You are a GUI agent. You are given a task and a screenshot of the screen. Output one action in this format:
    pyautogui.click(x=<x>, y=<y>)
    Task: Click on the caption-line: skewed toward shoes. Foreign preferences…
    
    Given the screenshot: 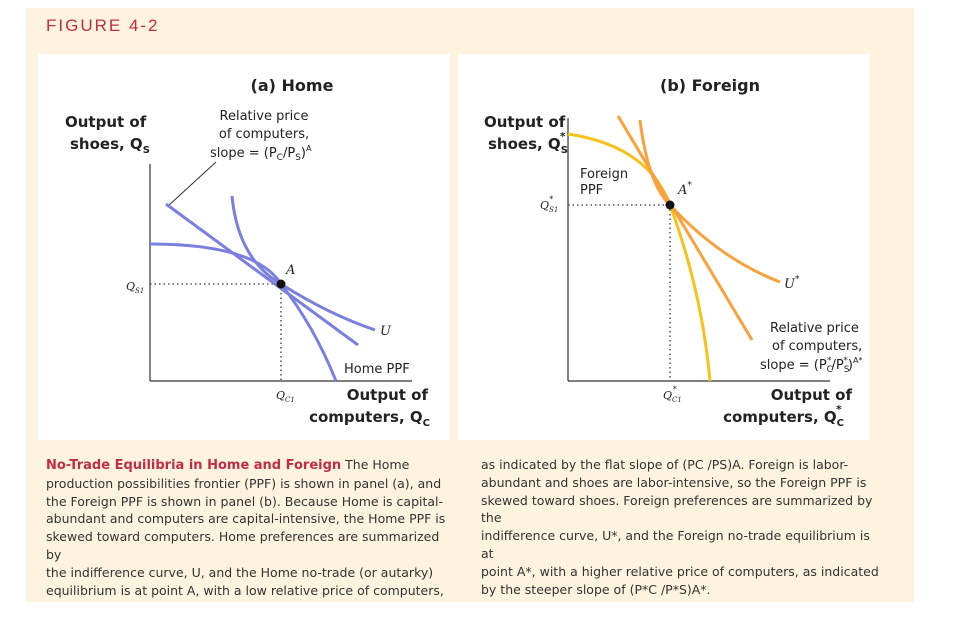 What is the action you would take?
    pyautogui.click(x=677, y=509)
    